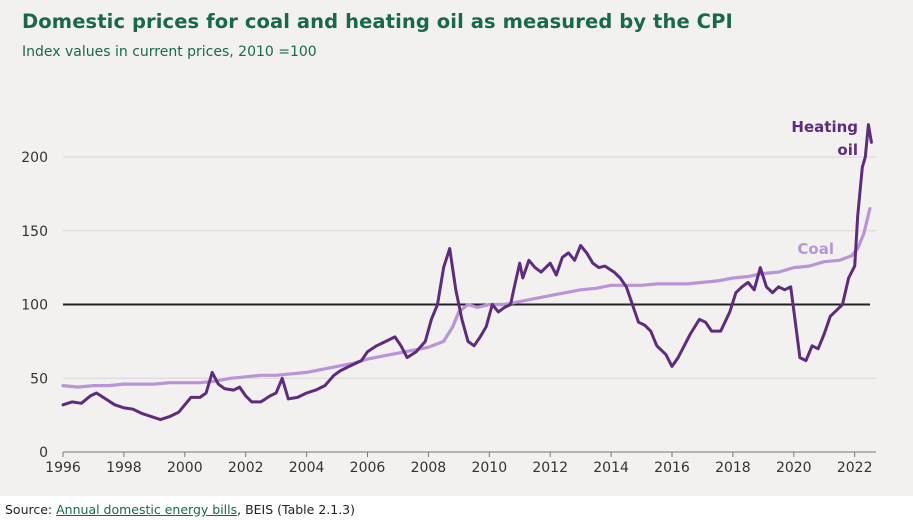 The width and height of the screenshot is (913, 520). What do you see at coordinates (63, 468) in the screenshot?
I see `x-tick-label-1996: 1996` at bounding box center [63, 468].